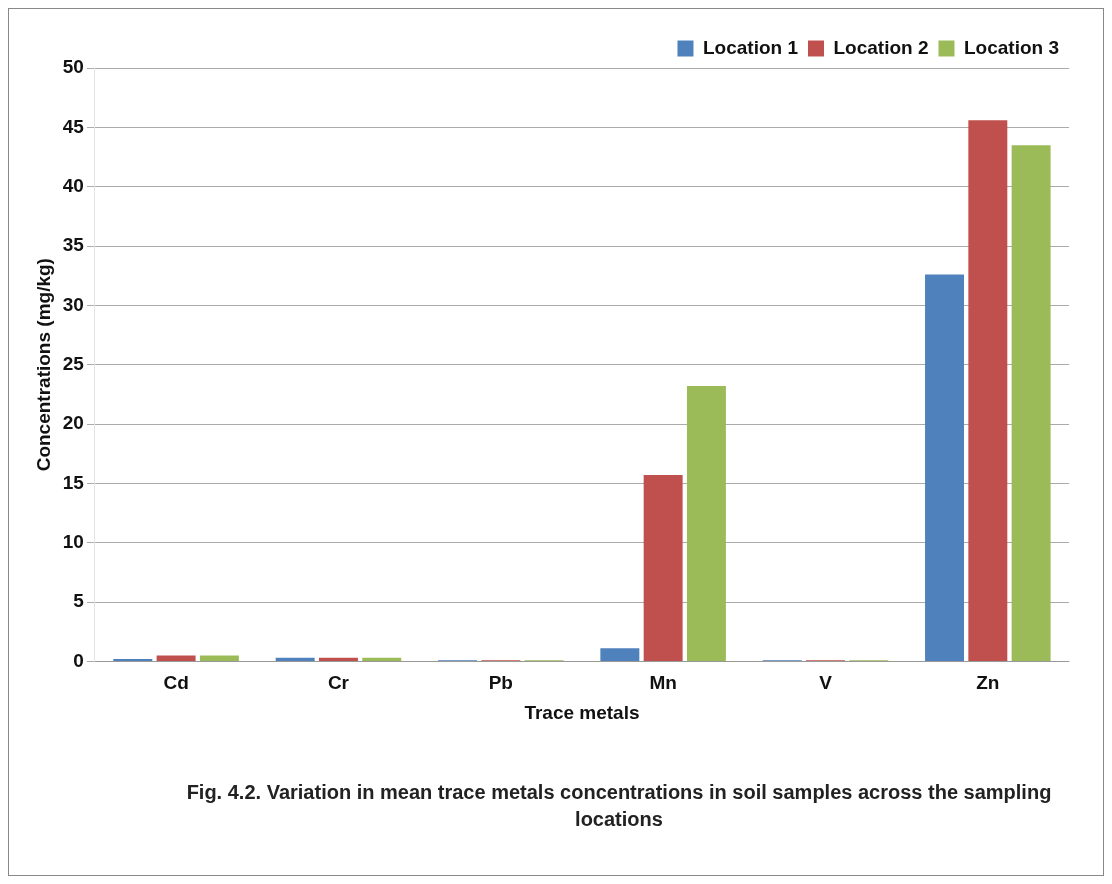 The height and width of the screenshot is (884, 1112). What do you see at coordinates (73, 185) in the screenshot?
I see `y-tick-label: 40` at bounding box center [73, 185].